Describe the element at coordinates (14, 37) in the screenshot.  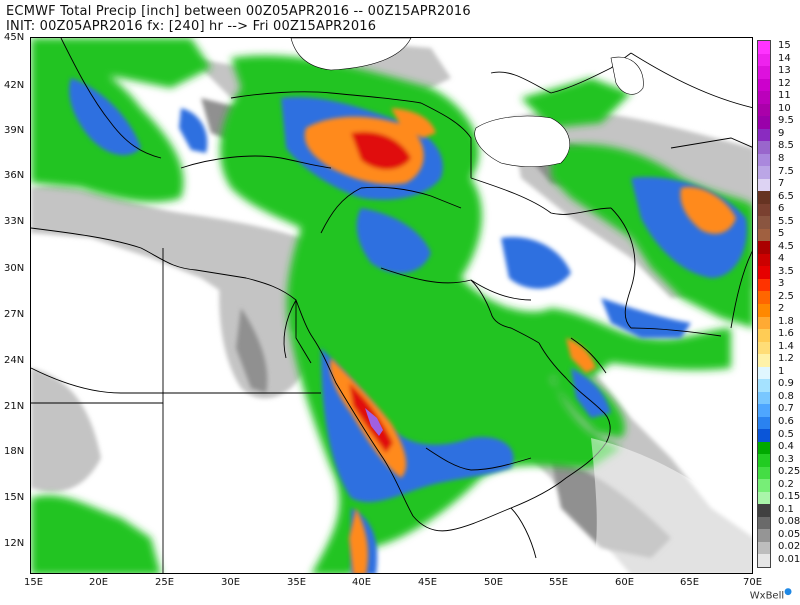
I see `lat-label: 45N` at that location.